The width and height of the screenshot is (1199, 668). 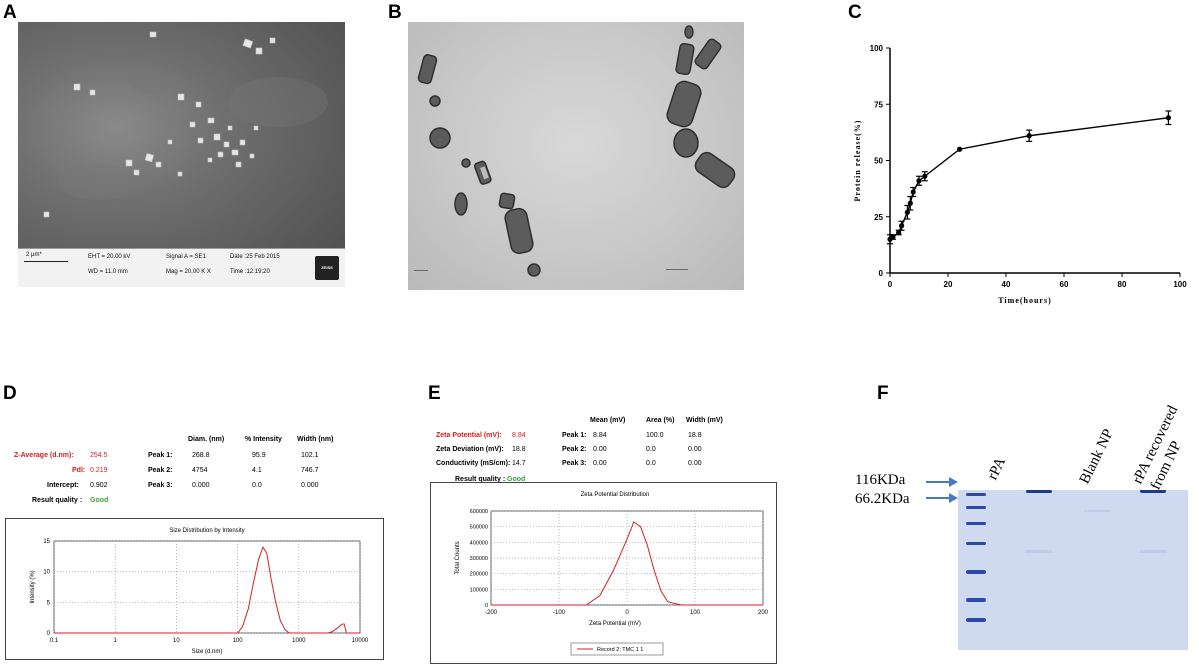 What do you see at coordinates (479, 528) in the screenshot?
I see `y-tick-label: 500000` at bounding box center [479, 528].